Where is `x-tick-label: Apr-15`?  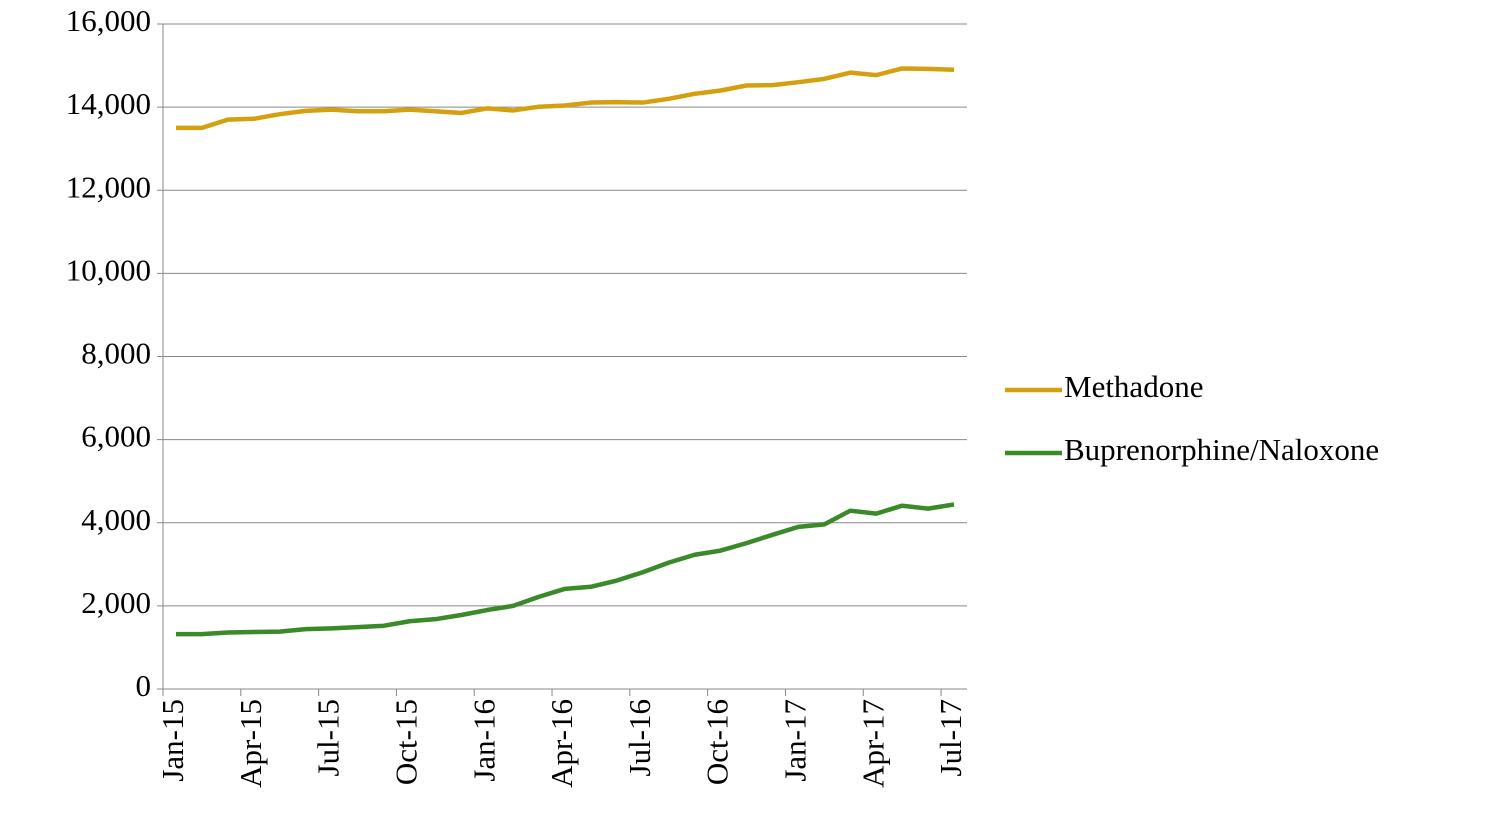 x-tick-label: Apr-15 is located at coordinates (250, 743).